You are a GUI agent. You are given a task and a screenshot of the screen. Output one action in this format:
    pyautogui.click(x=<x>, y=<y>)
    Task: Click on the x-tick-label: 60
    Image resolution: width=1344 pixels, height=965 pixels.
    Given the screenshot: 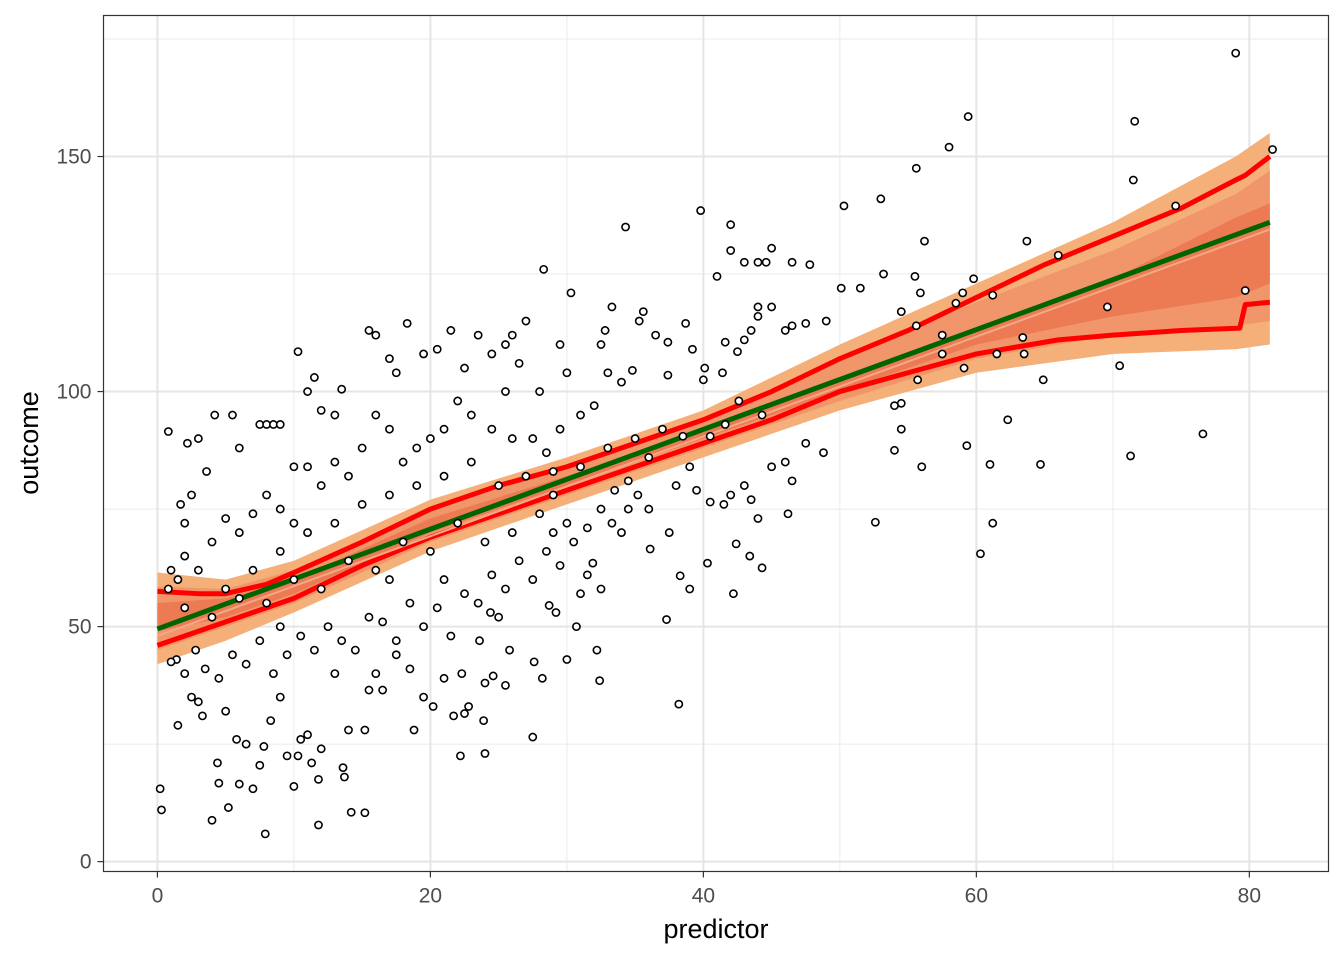 What is the action you would take?
    pyautogui.click(x=976, y=896)
    